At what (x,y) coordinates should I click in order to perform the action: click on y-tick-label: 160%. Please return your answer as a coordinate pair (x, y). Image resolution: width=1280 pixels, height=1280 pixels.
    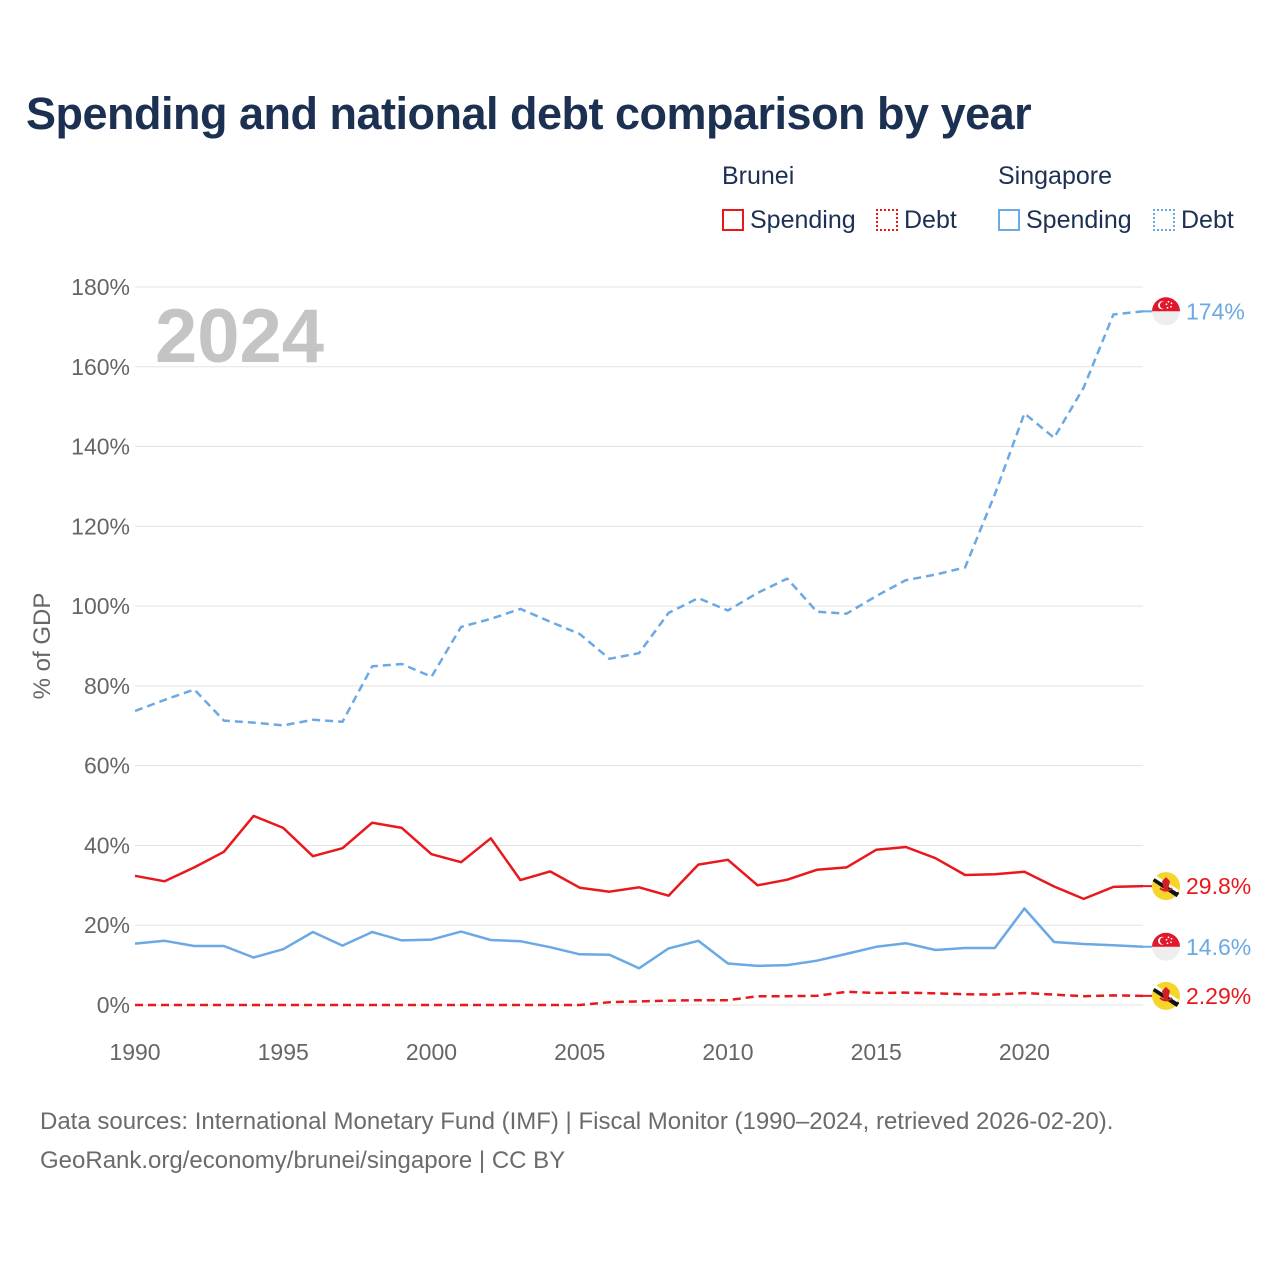
    Looking at the image, I should click on (100, 367).